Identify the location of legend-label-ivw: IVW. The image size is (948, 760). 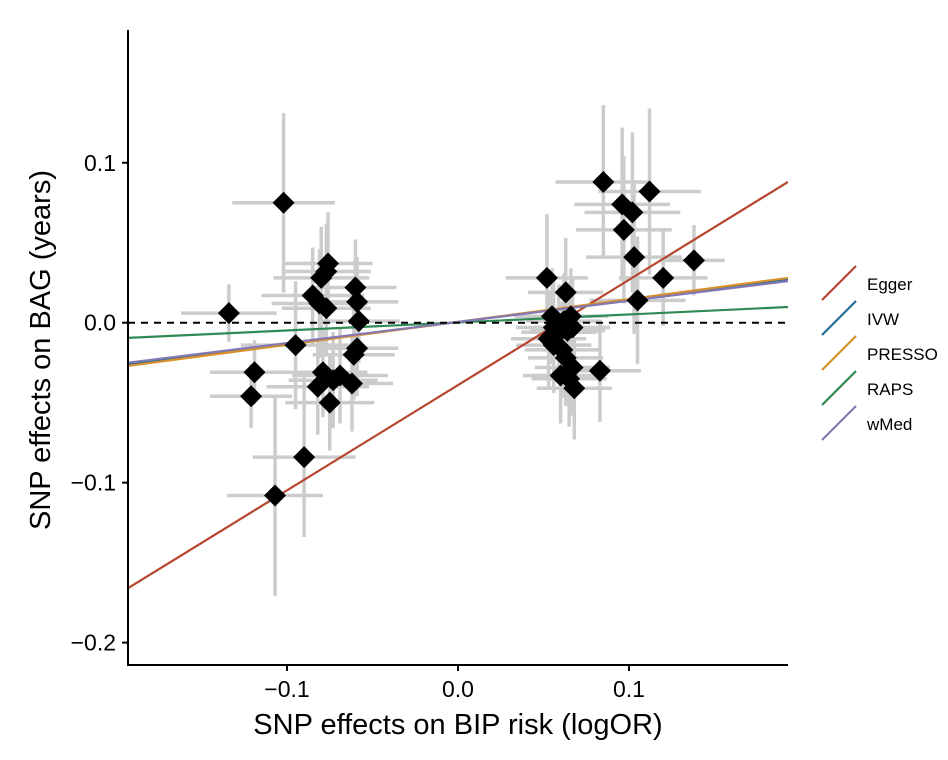
(883, 319).